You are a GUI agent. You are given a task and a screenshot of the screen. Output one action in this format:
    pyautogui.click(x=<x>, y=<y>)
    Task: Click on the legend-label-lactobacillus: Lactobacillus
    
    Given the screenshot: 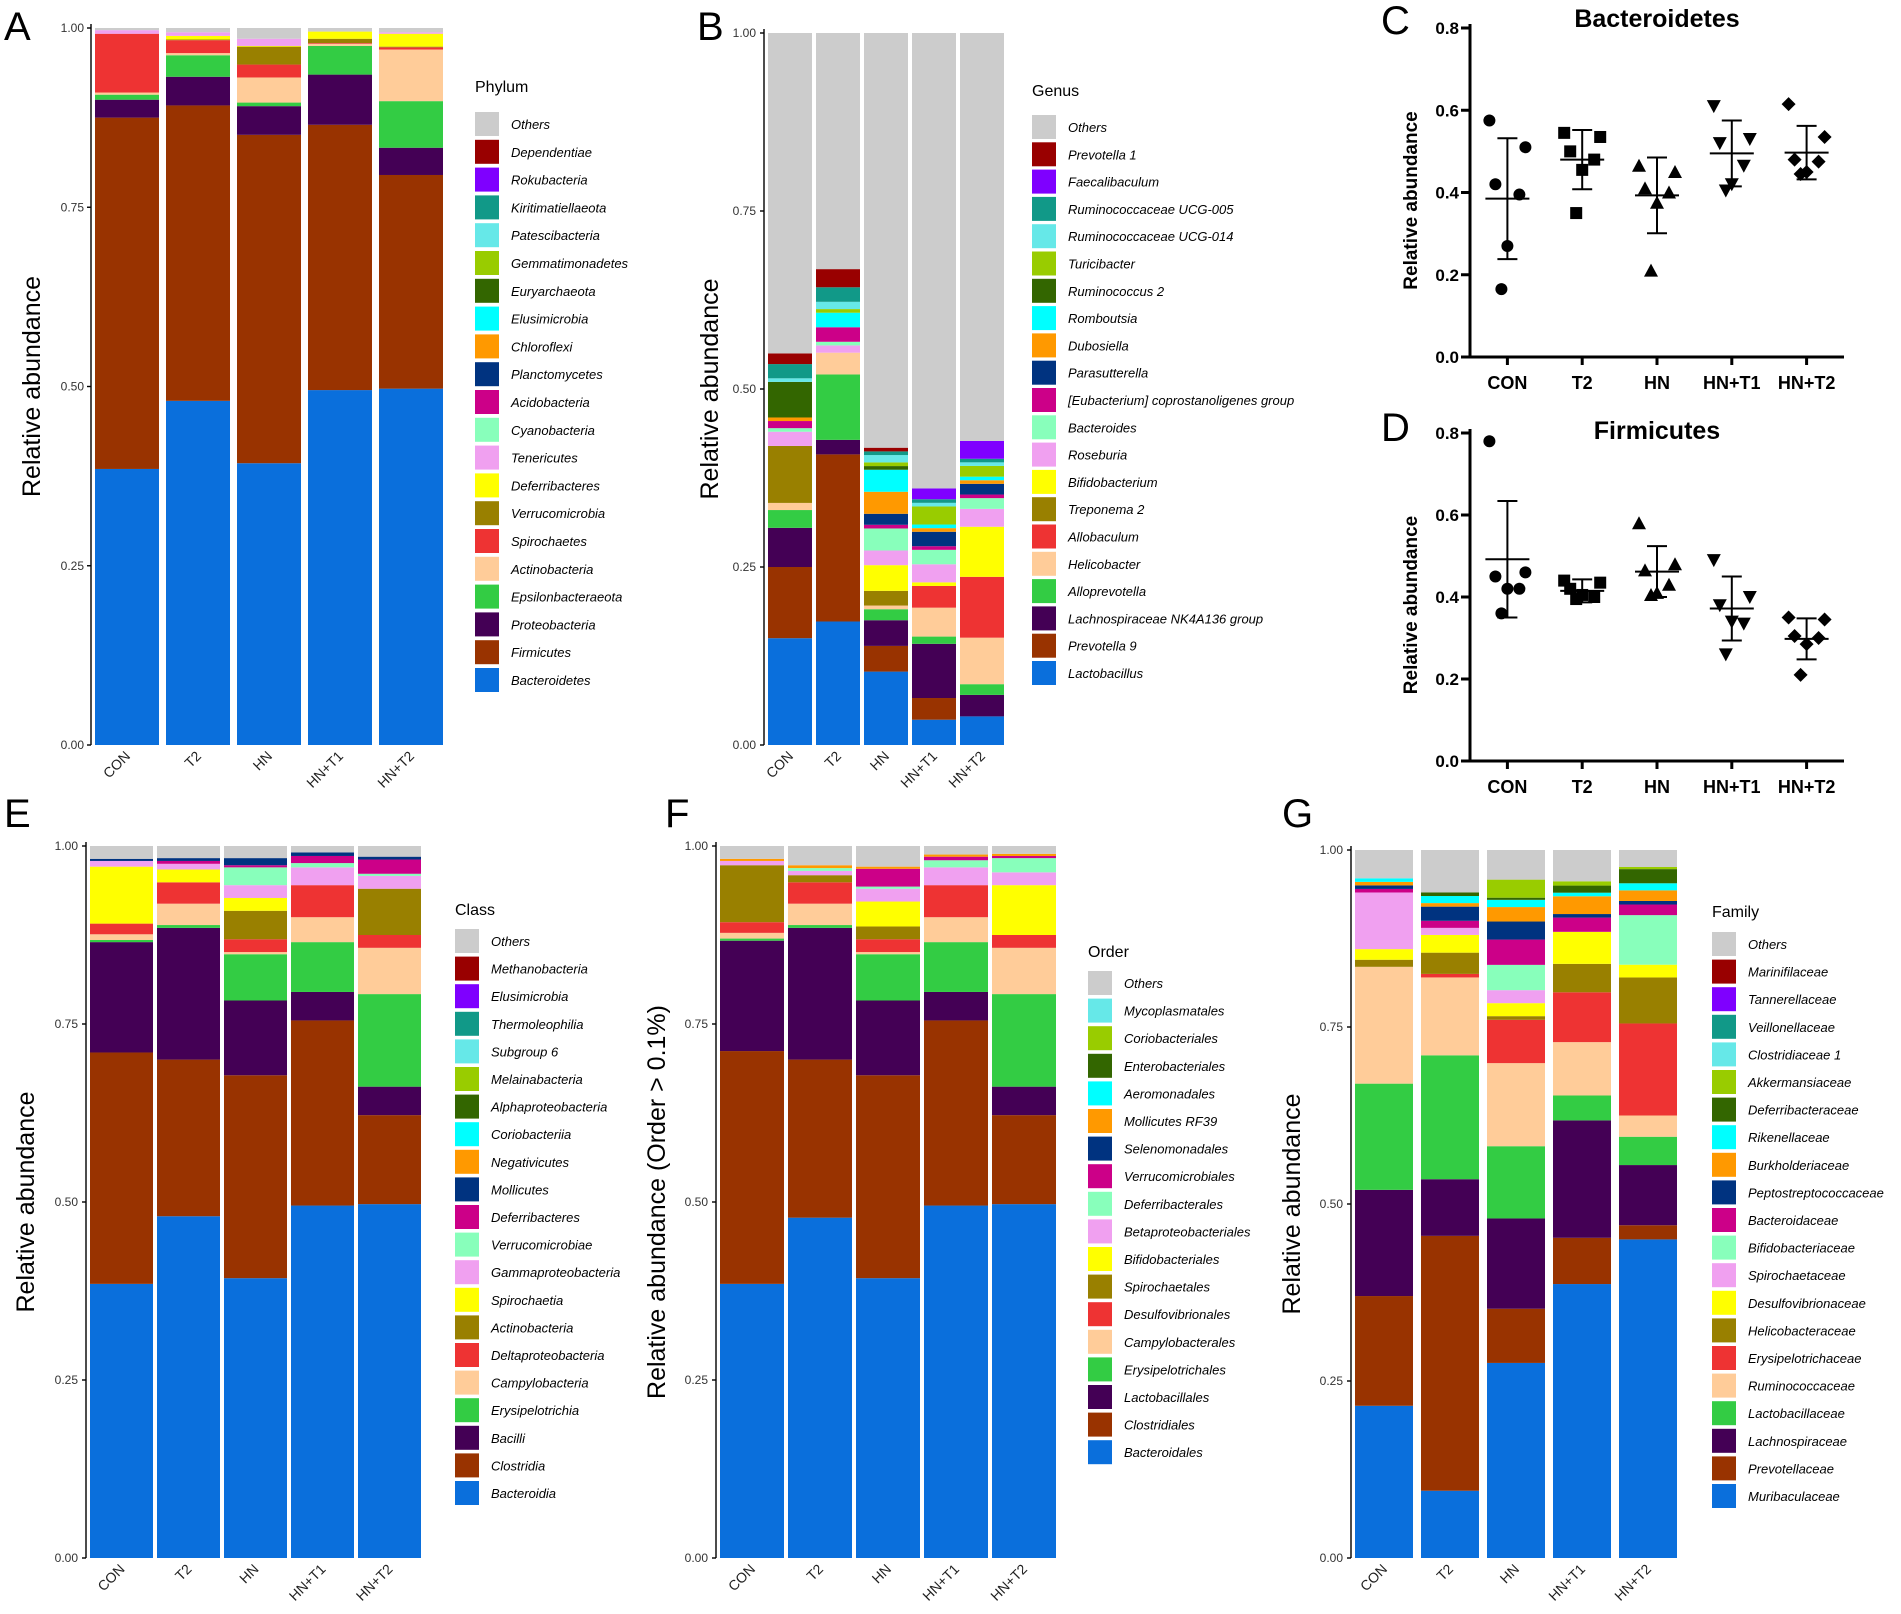 What is the action you would take?
    pyautogui.click(x=1106, y=673)
    